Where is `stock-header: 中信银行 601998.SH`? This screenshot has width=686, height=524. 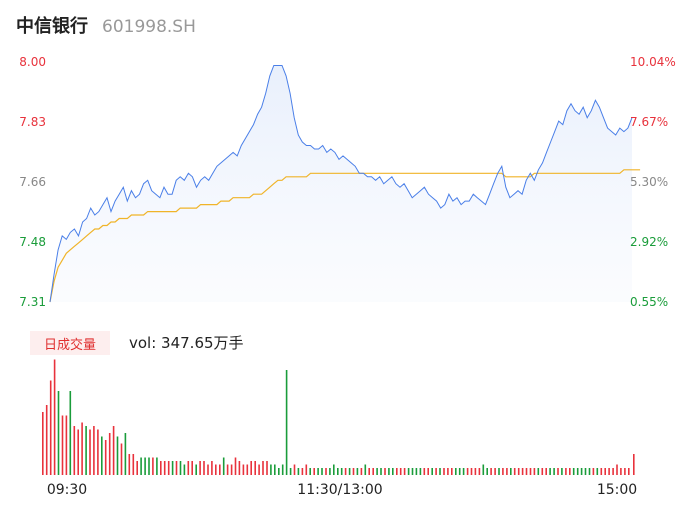 stock-header: 中信银行 601998.SH is located at coordinates (106, 26).